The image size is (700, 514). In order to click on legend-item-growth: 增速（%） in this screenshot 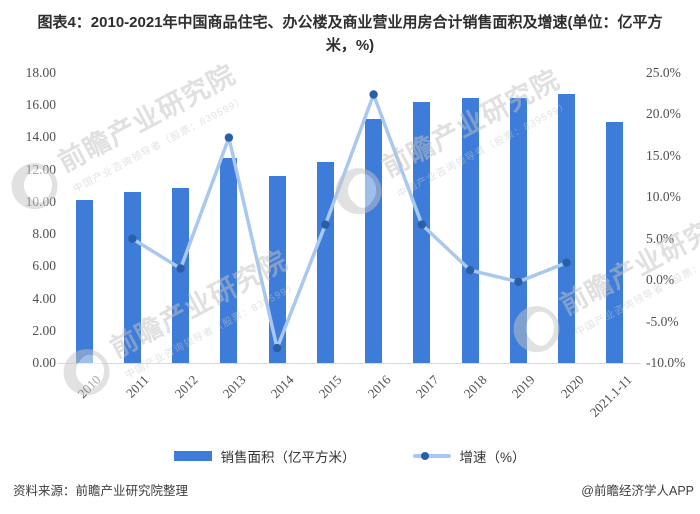, I will do `click(469, 456)`.